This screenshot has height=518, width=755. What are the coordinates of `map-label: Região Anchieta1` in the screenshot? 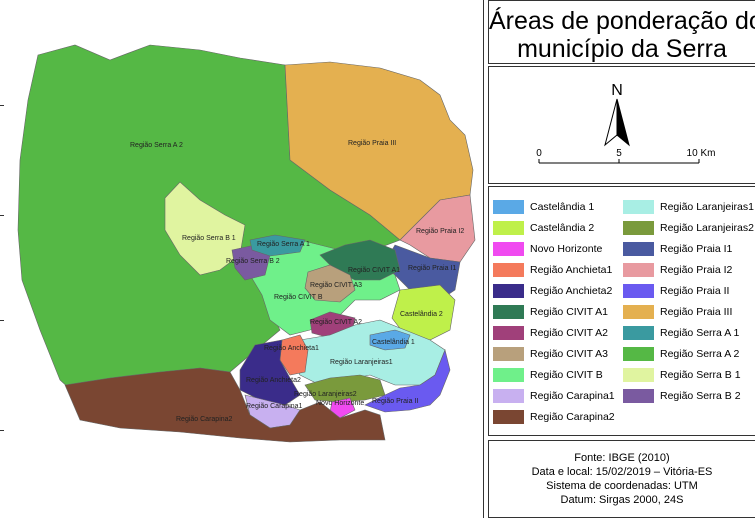 It's located at (291, 348).